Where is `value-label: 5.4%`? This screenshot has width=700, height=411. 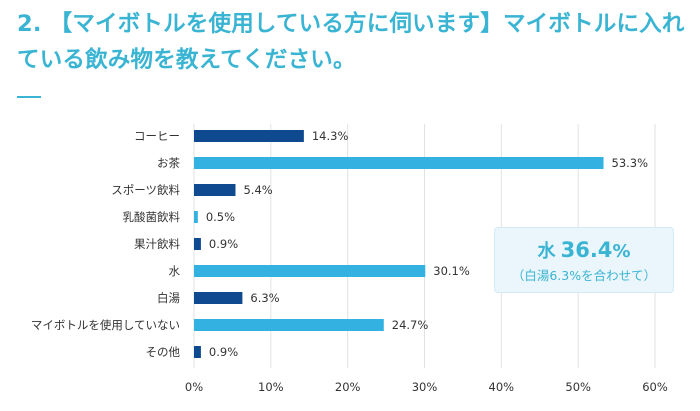 value-label: 5.4% is located at coordinates (257, 190).